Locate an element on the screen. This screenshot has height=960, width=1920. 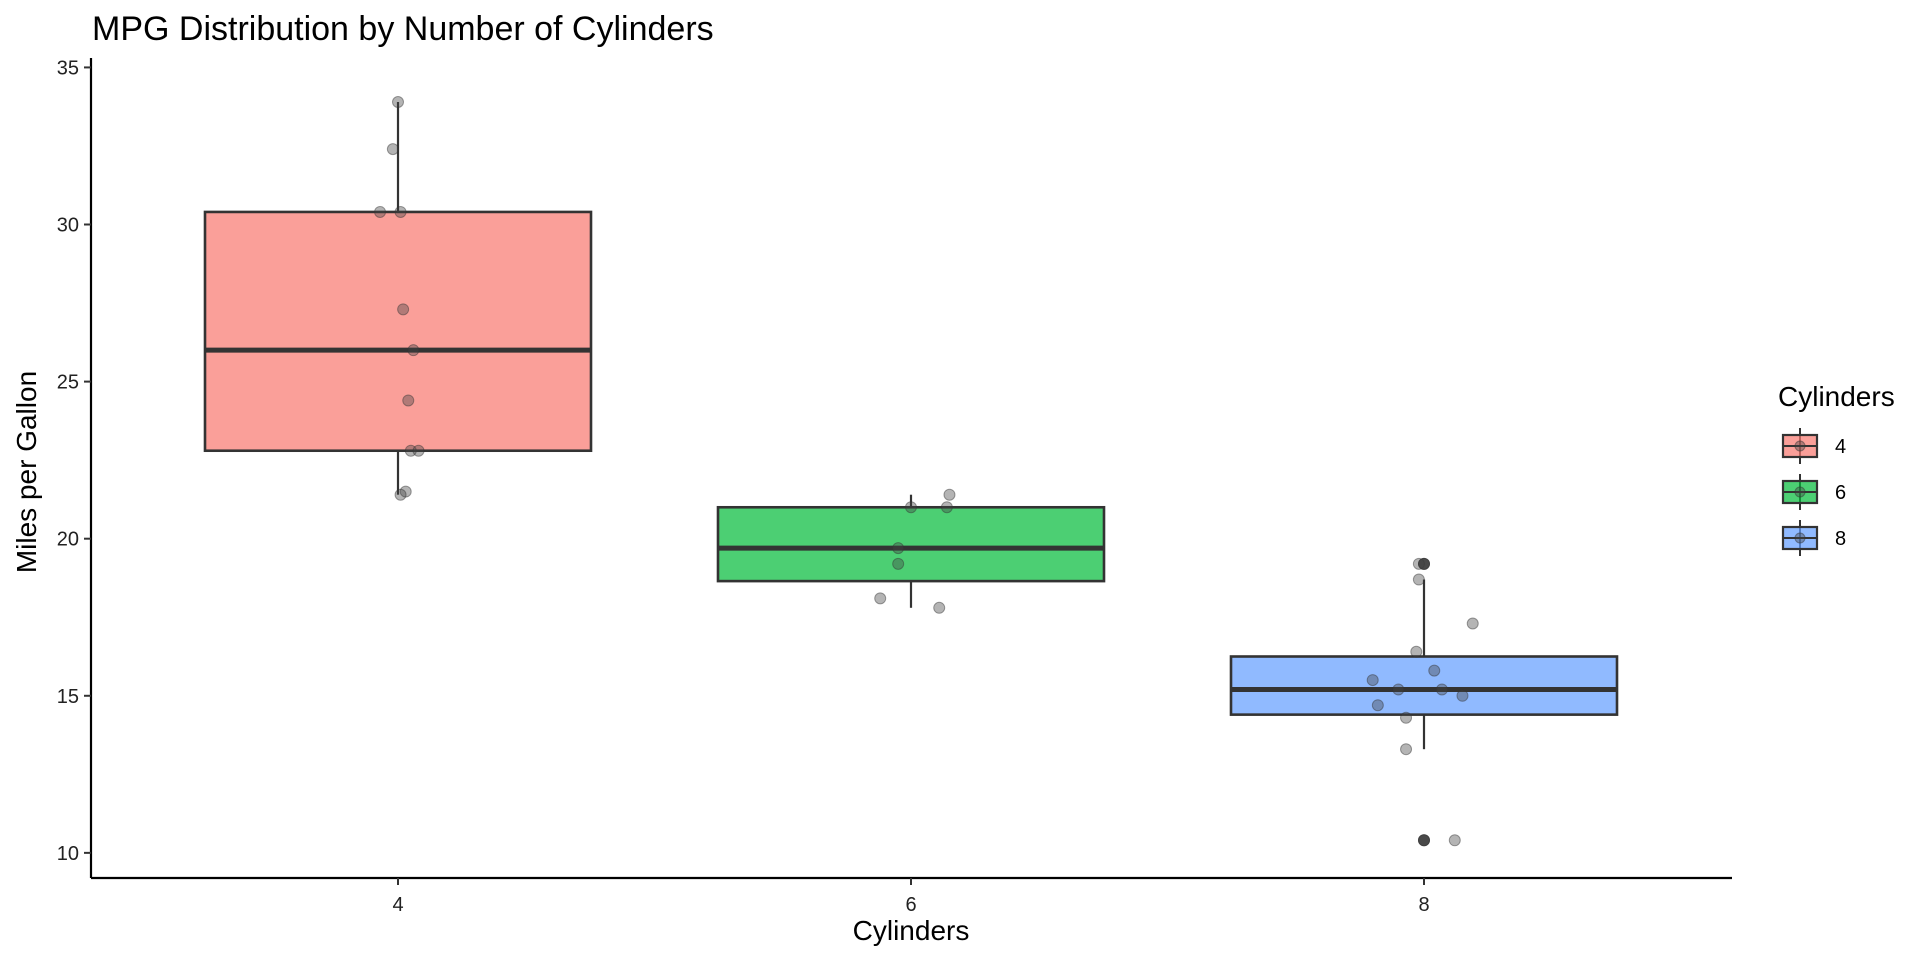
x-axis-title: Cylinders is located at coordinates (911, 930).